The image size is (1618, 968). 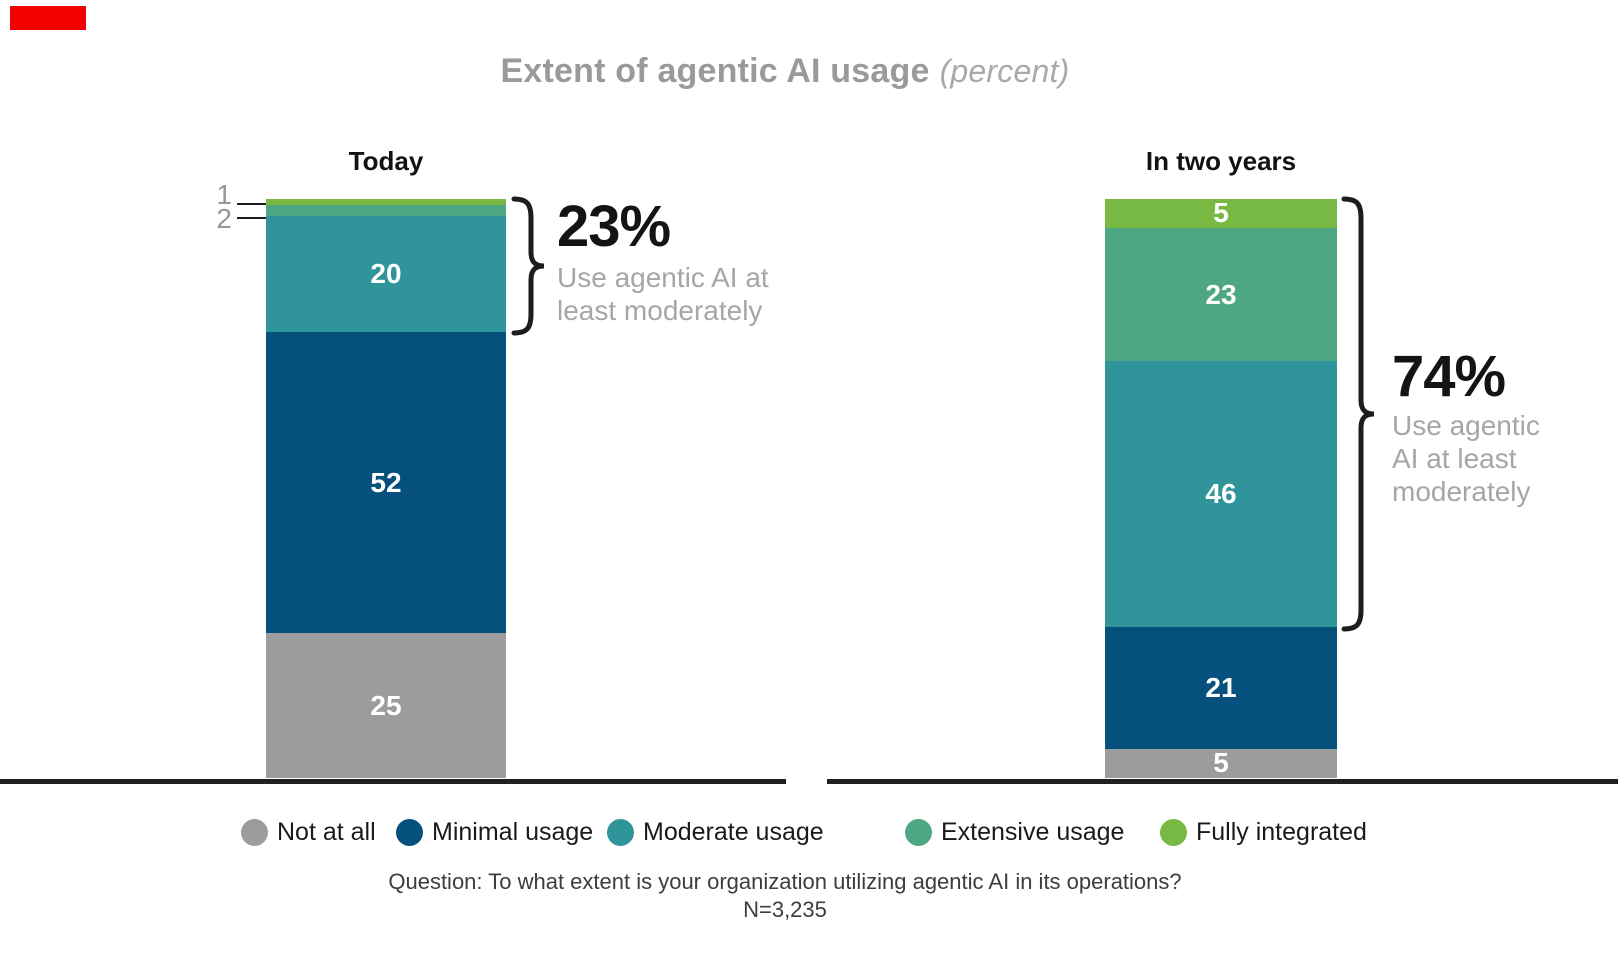 What do you see at coordinates (1281, 832) in the screenshot?
I see `legend-label: Fully integrated` at bounding box center [1281, 832].